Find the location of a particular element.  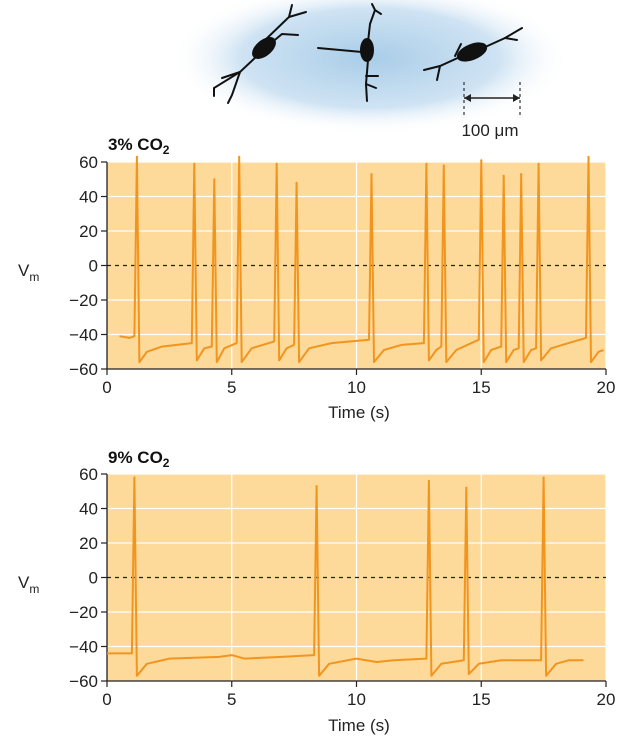

neuron-illustration is located at coordinates (370, 67).